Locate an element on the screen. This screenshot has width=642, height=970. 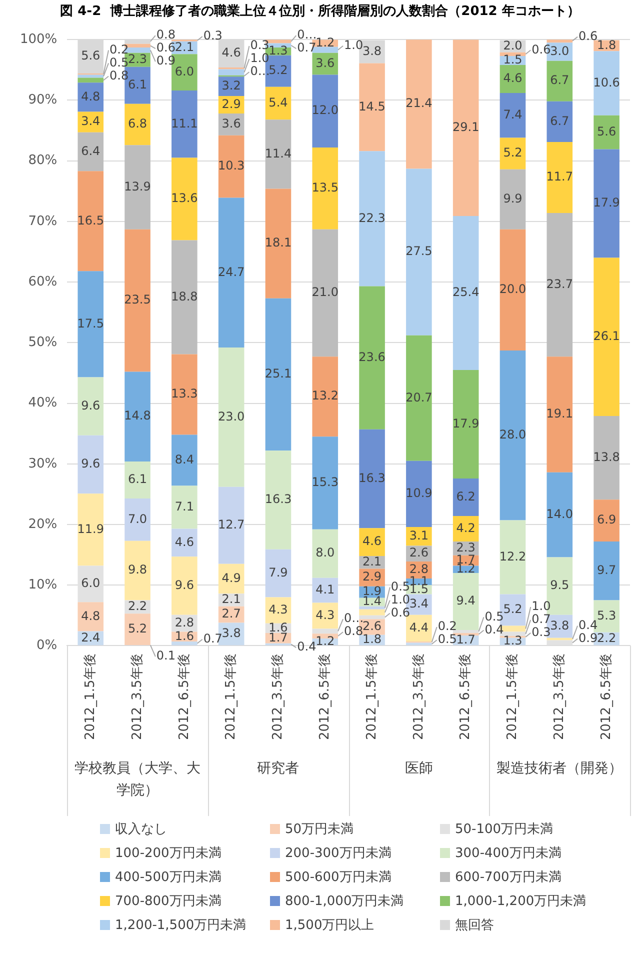
data-label: 18.8 is located at coordinates (184, 296).